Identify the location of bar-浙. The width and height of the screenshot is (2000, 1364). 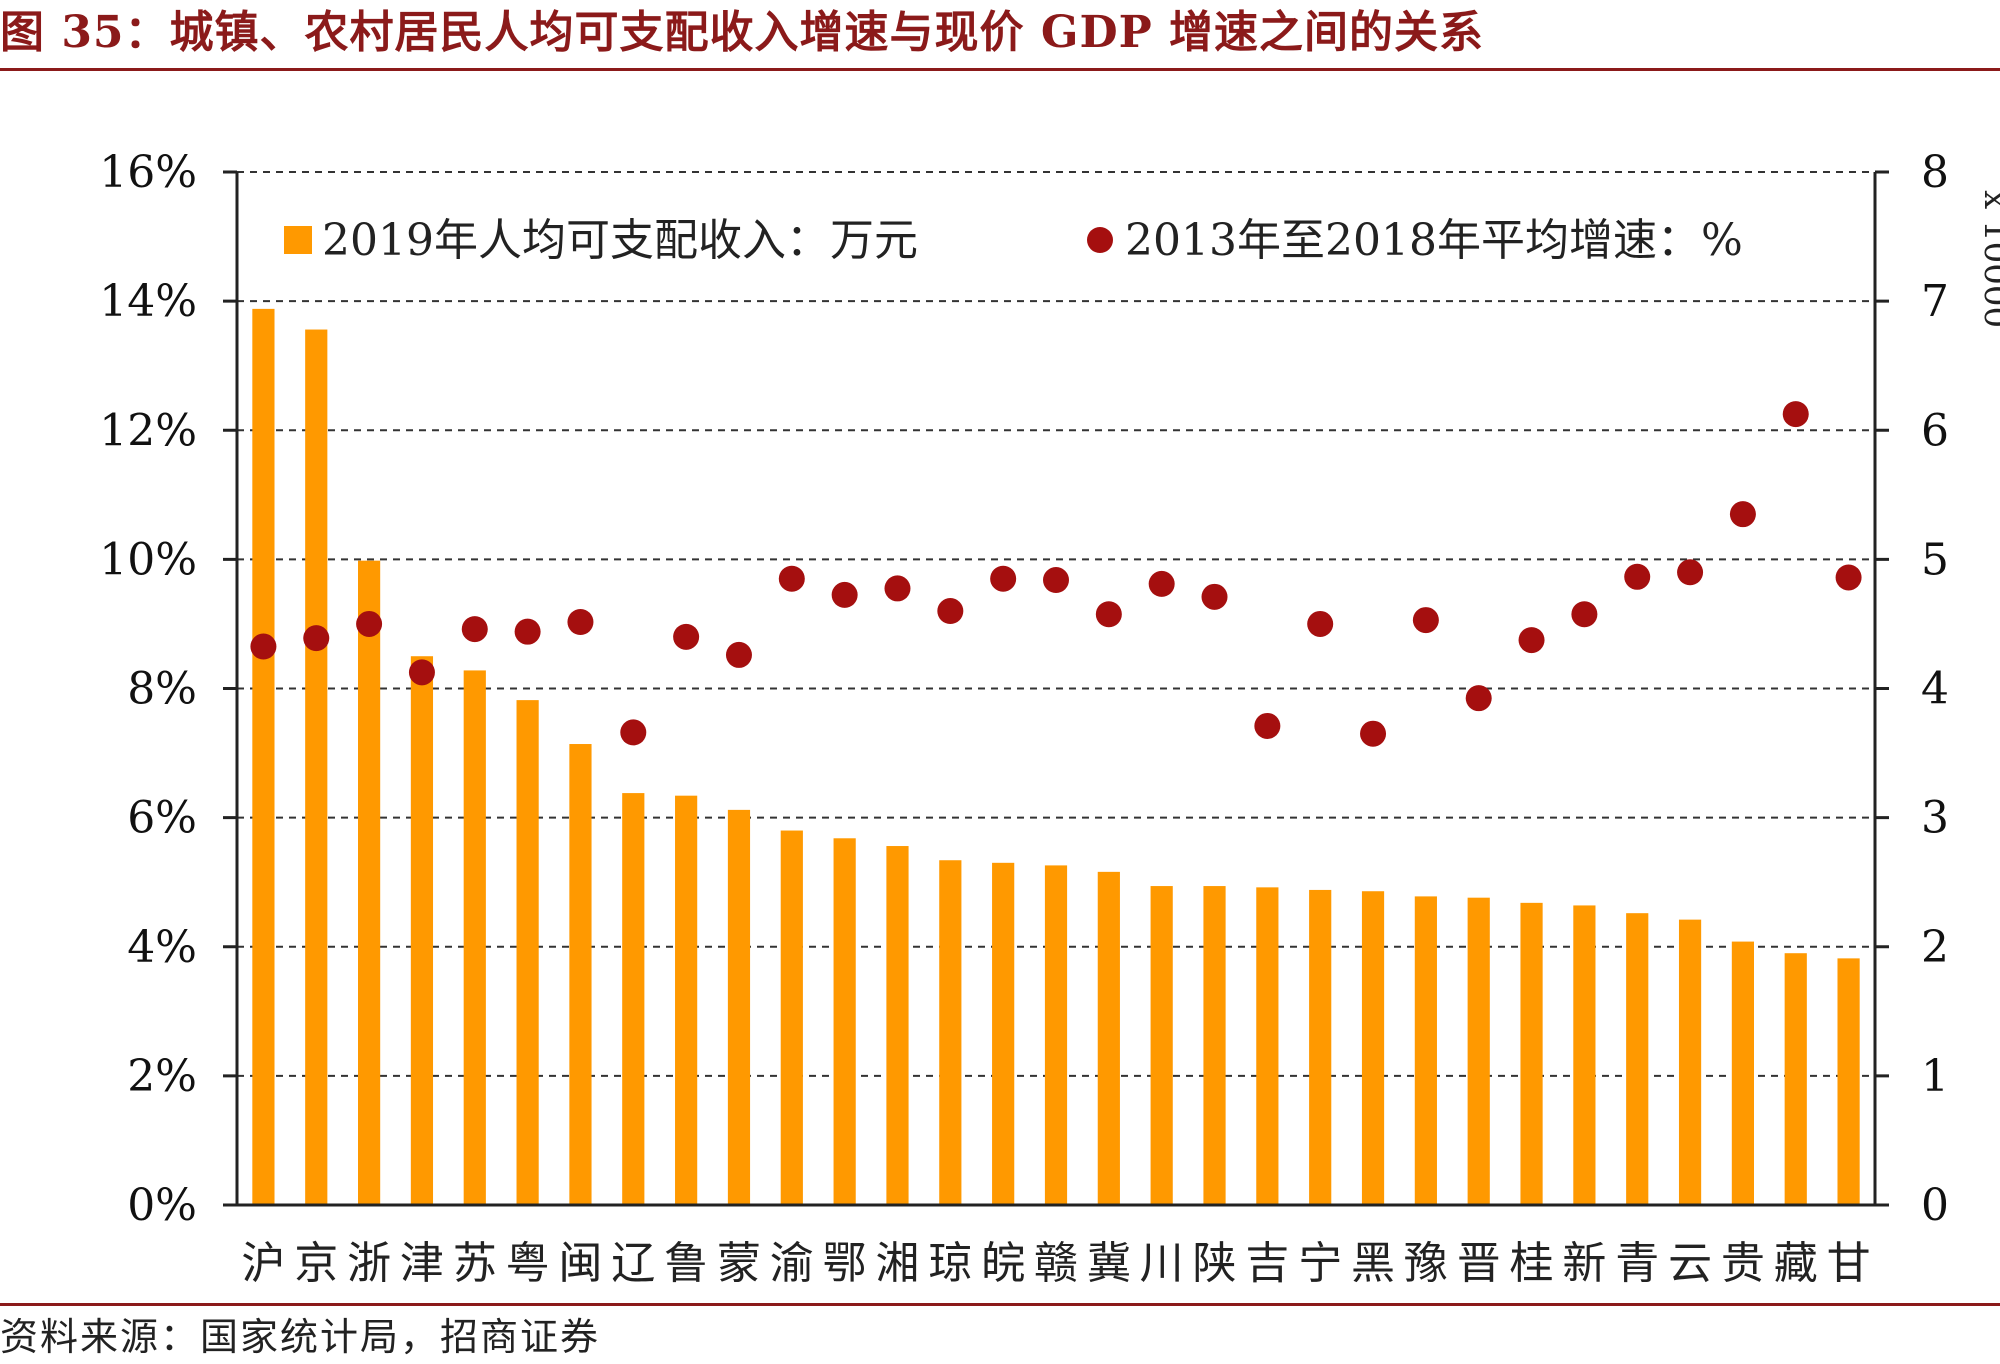
(369, 882).